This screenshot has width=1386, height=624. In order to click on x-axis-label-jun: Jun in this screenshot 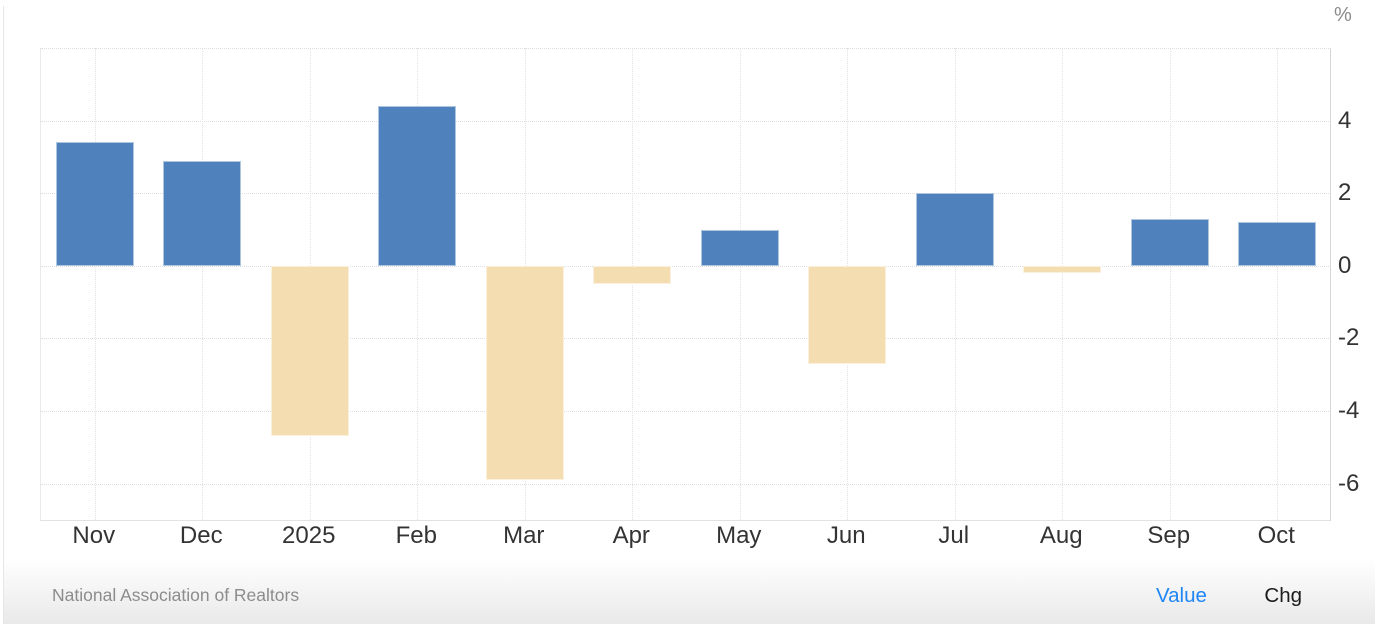, I will do `click(846, 535)`.